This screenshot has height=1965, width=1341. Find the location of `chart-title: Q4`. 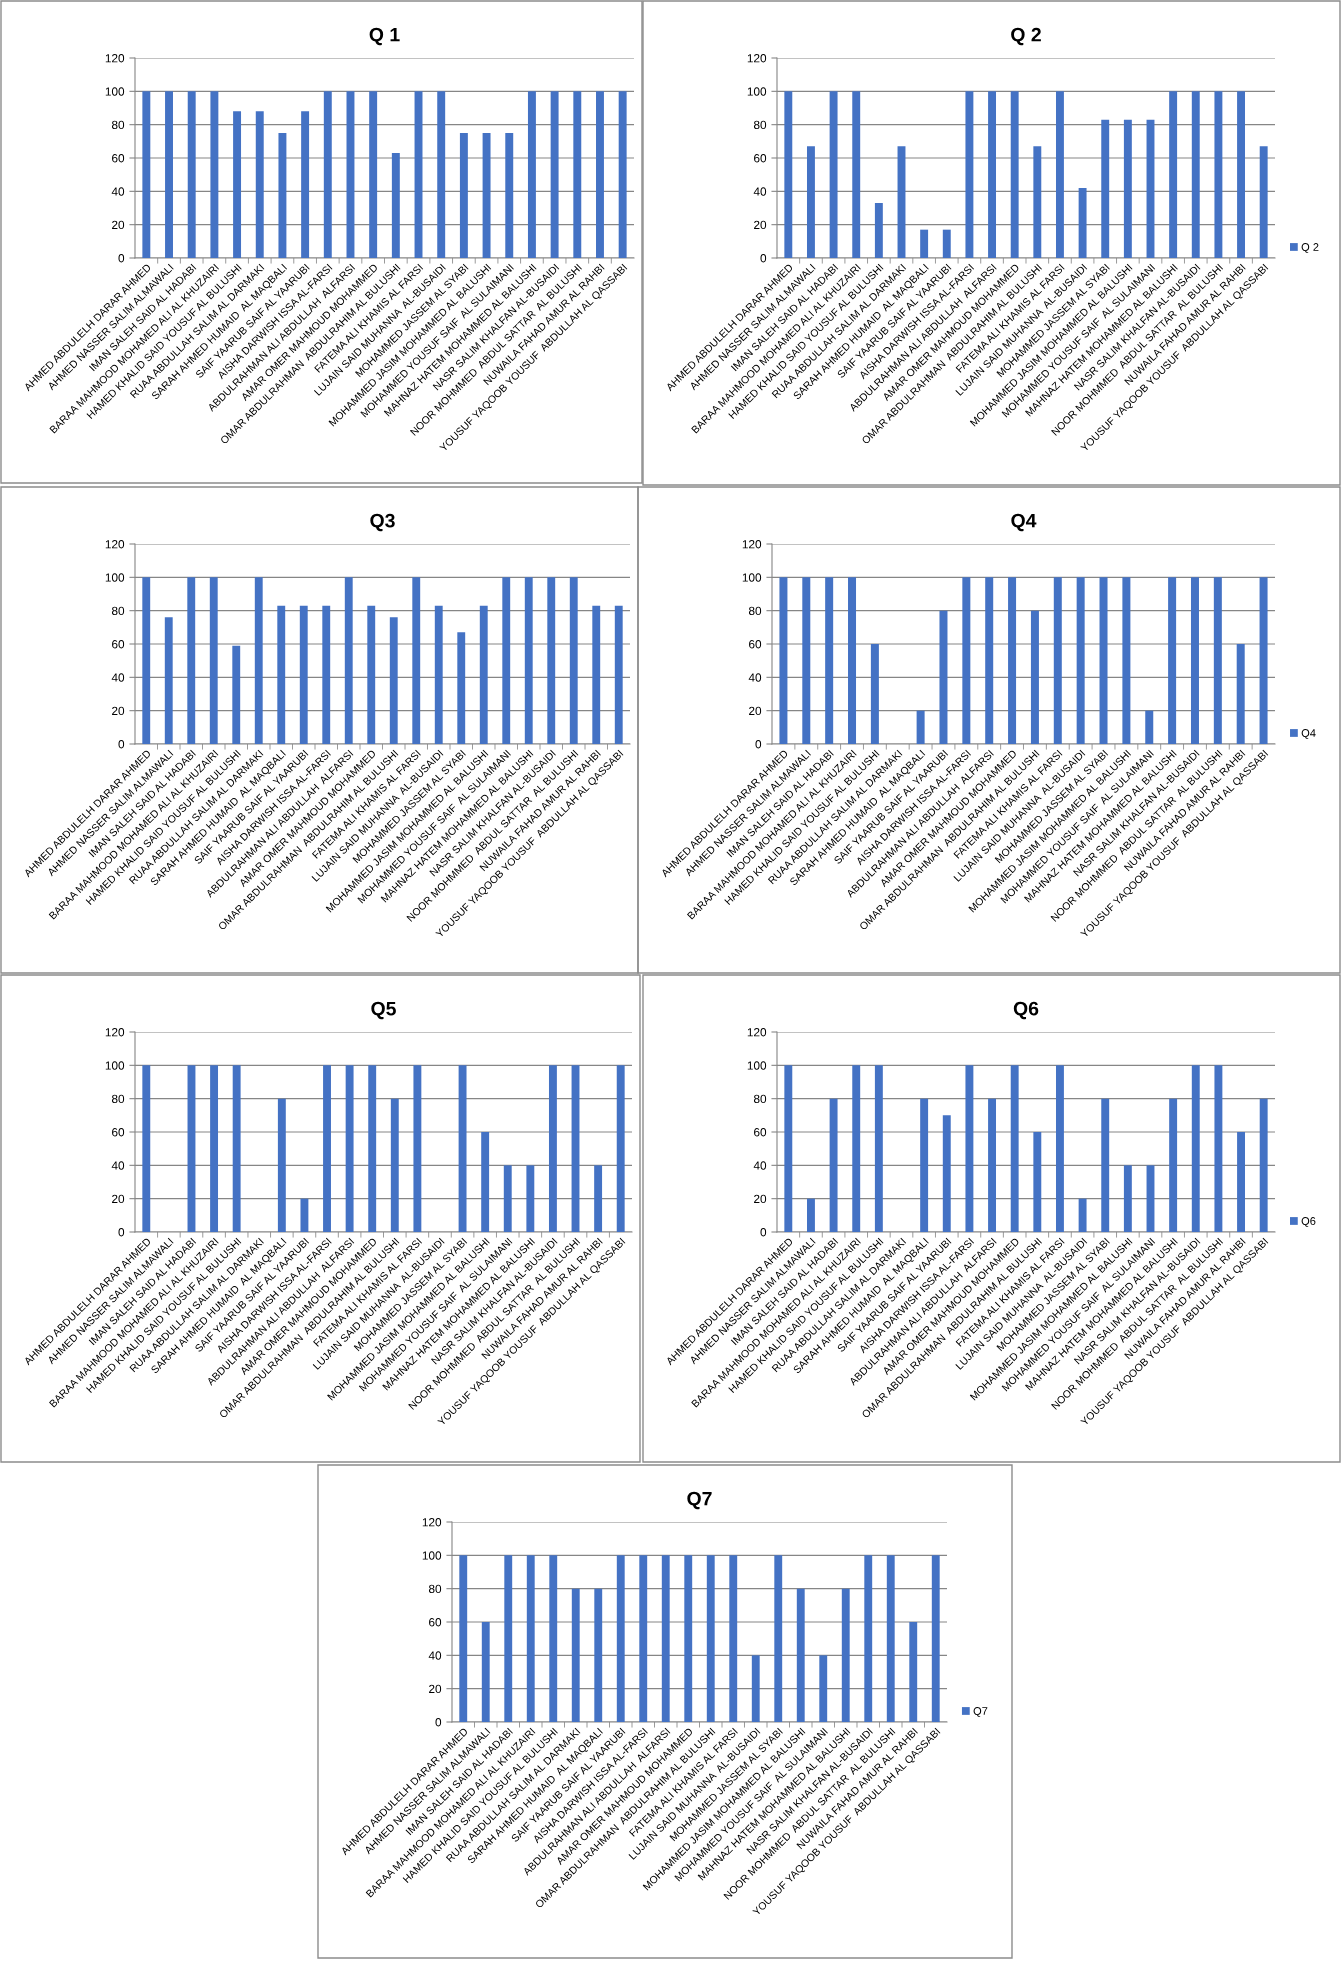

chart-title: Q4 is located at coordinates (1024, 522).